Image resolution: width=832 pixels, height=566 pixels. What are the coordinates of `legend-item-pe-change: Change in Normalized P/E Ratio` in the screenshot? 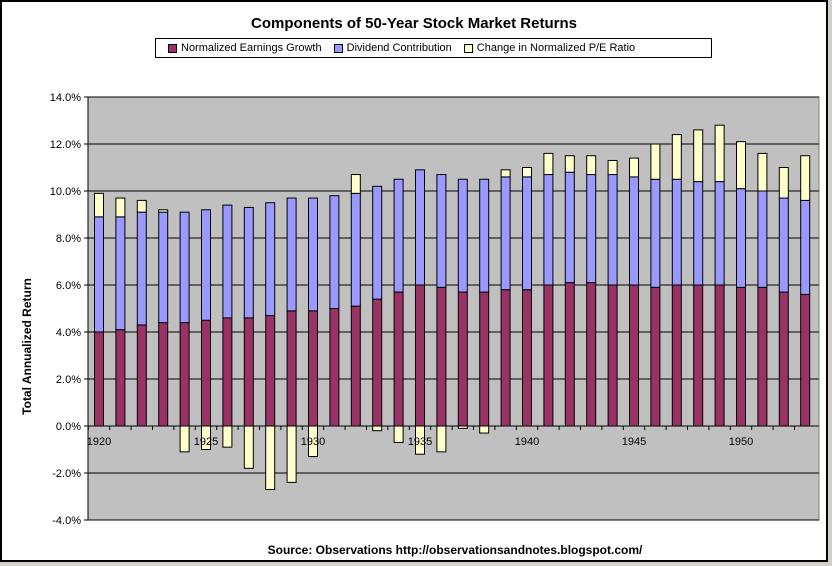 It's located at (549, 48).